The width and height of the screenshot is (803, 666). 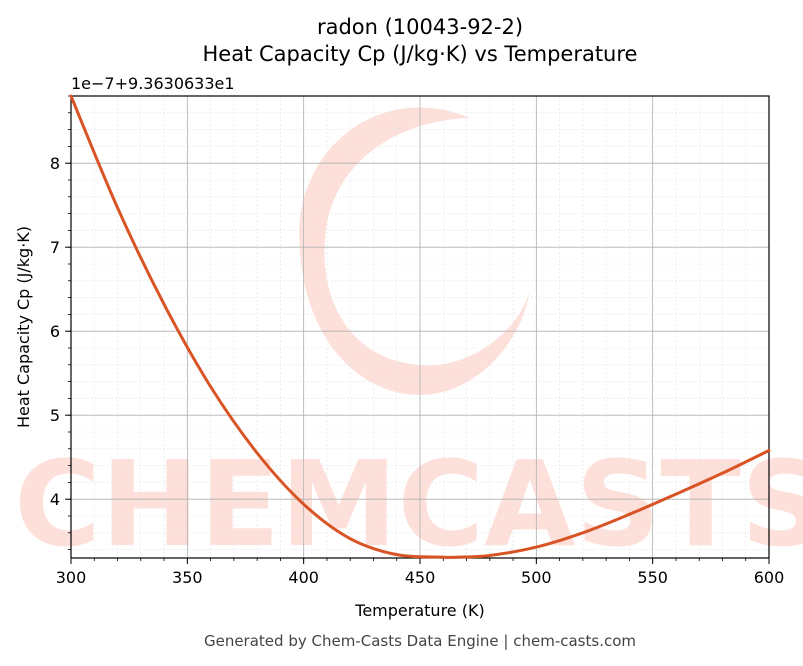 I want to click on y-tick-label: 6, so click(x=55, y=331).